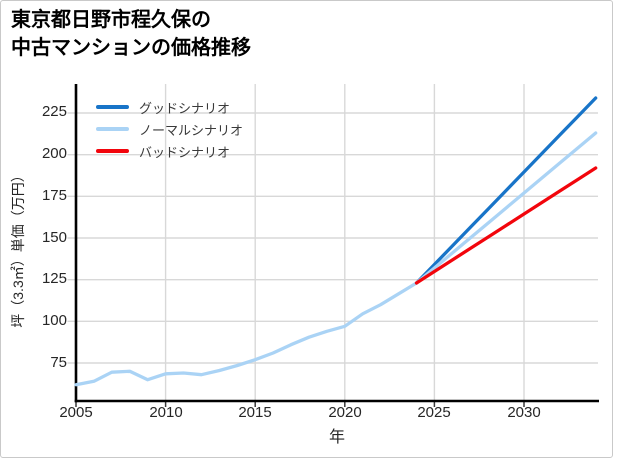 The width and height of the screenshot is (621, 465). I want to click on legend-label-normal: ノーマルシナリオ, so click(191, 130).